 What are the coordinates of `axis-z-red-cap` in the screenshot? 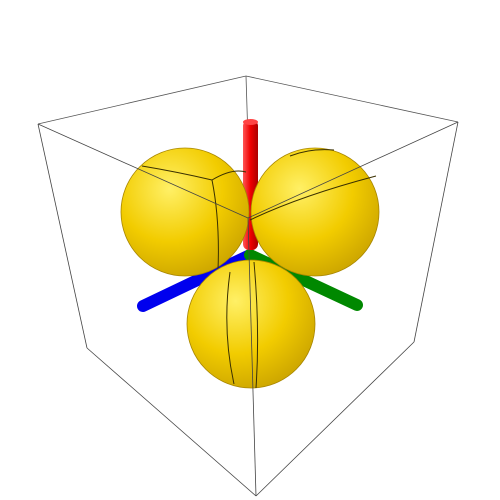 It's located at (250, 122).